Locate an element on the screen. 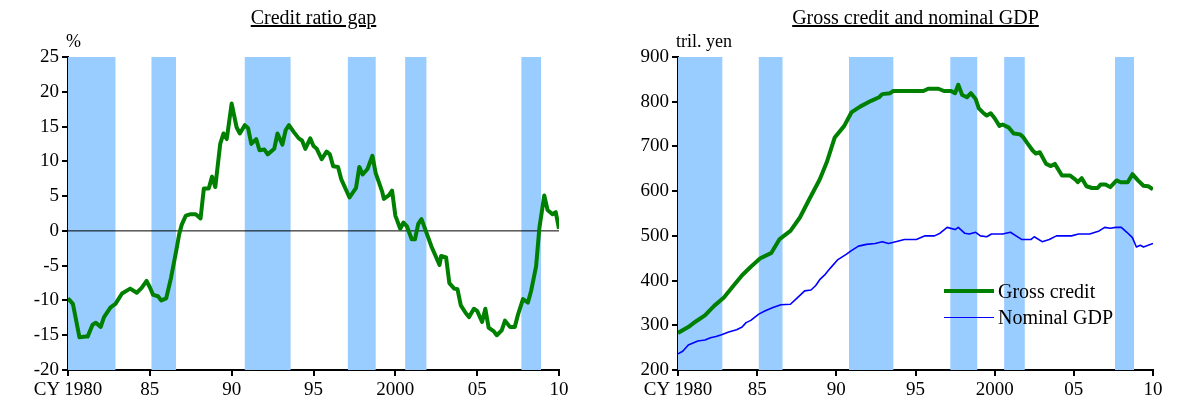  y-tick-label: 400 is located at coordinates (654, 279).